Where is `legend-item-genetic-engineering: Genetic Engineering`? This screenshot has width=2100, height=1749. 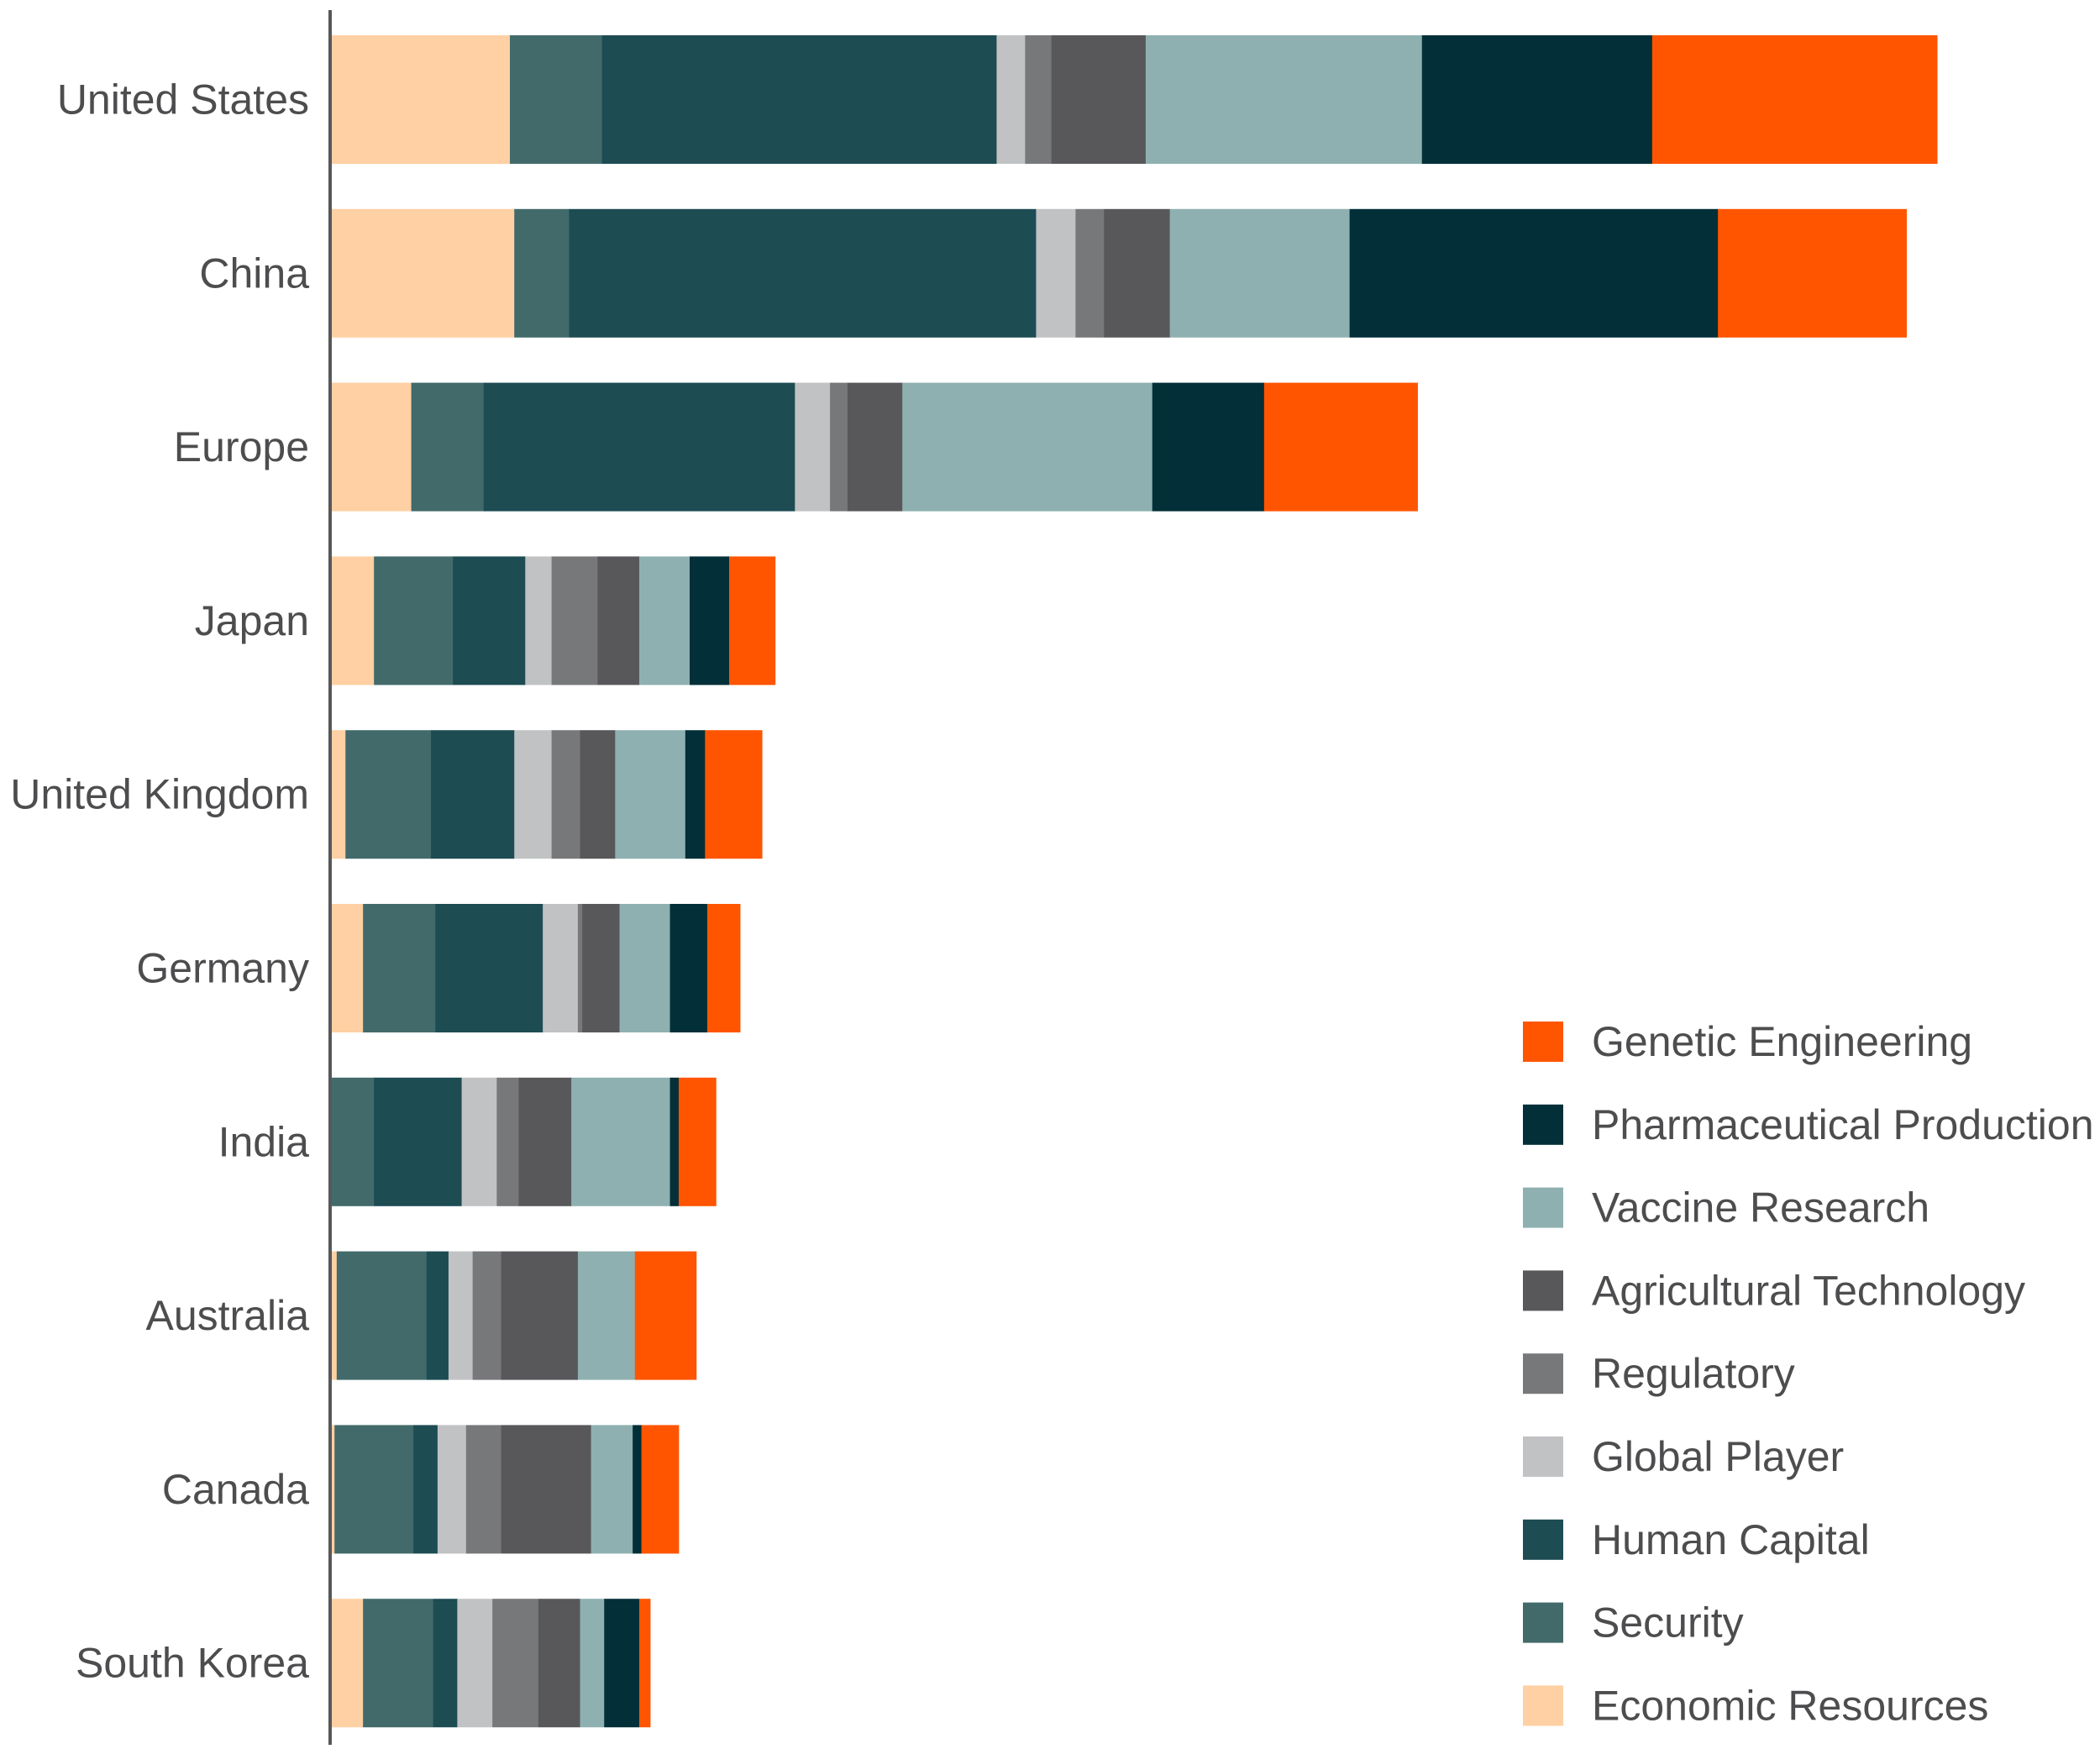
legend-item-genetic-engineering: Genetic Engineering is located at coordinates (1747, 1041).